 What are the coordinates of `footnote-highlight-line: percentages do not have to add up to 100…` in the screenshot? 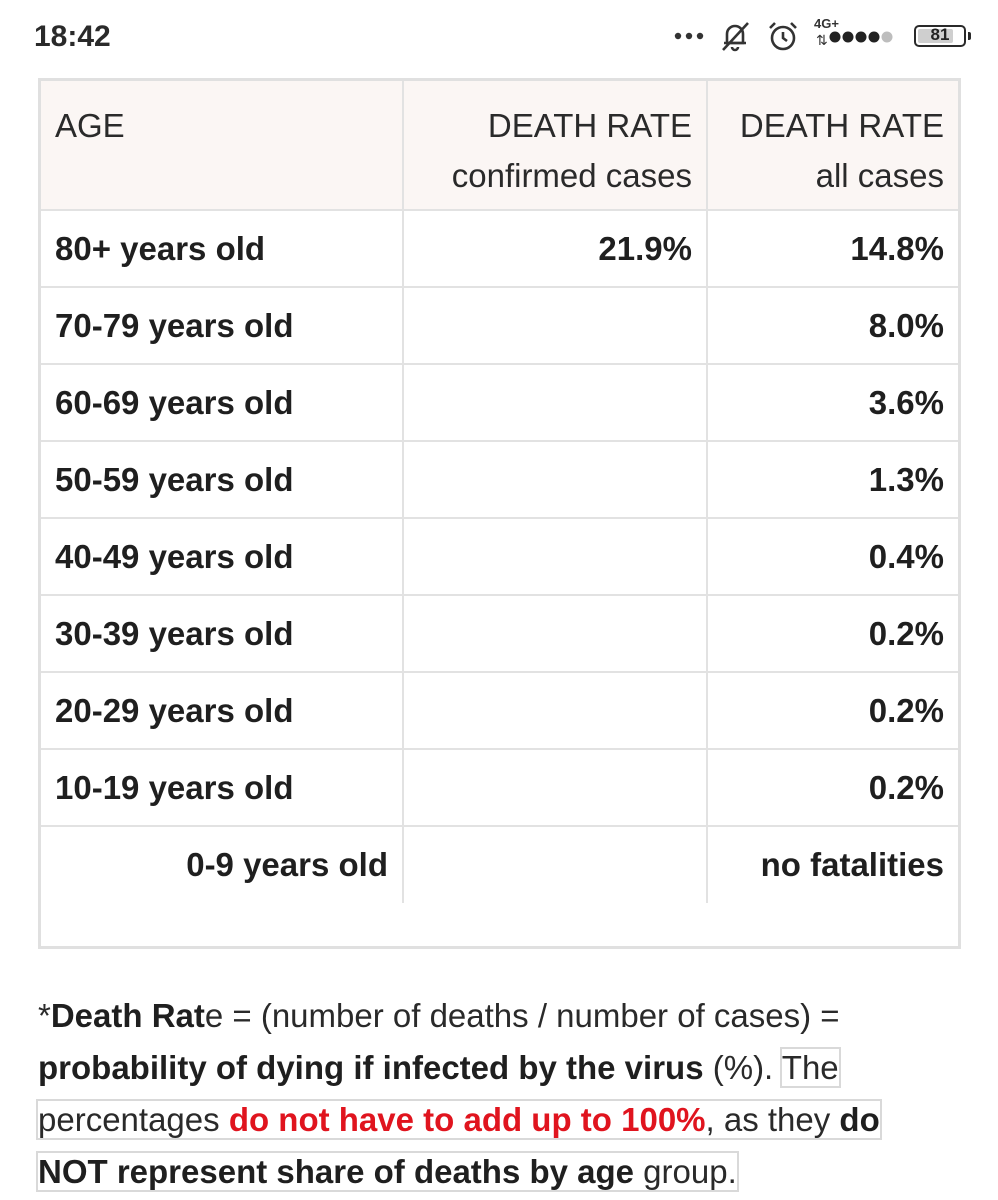 It's located at (459, 1119).